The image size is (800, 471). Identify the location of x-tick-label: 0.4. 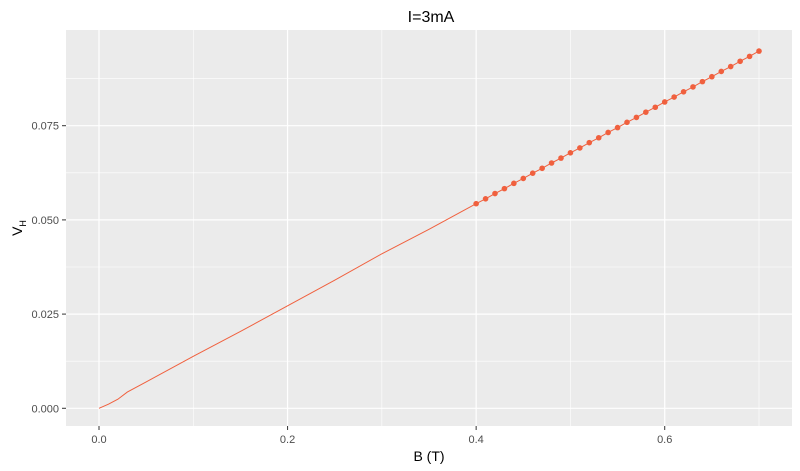
(475, 440).